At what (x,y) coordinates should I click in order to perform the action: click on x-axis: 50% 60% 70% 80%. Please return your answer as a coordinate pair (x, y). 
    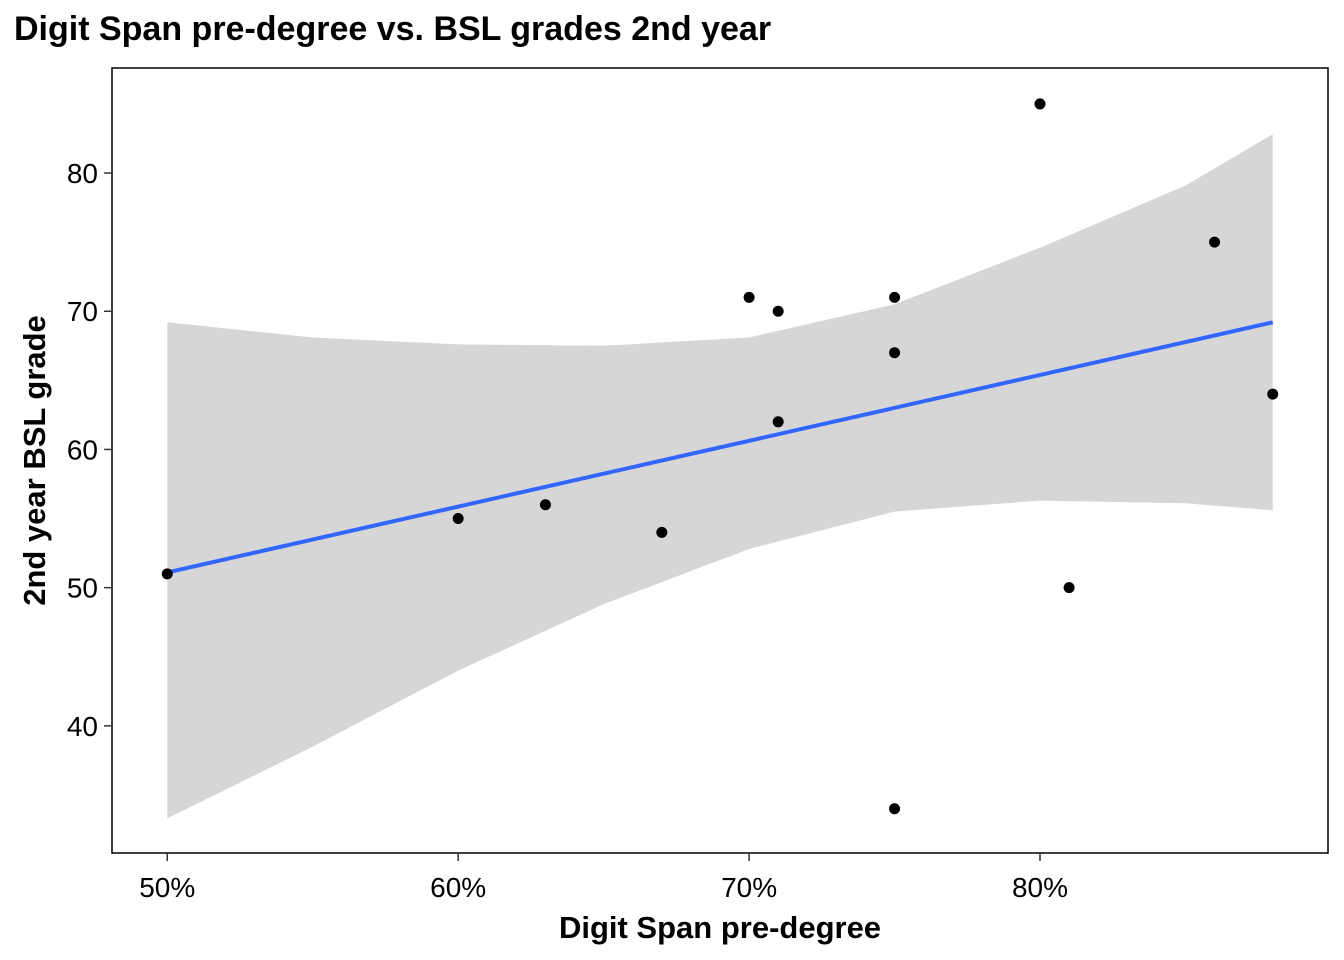
    Looking at the image, I should click on (603, 878).